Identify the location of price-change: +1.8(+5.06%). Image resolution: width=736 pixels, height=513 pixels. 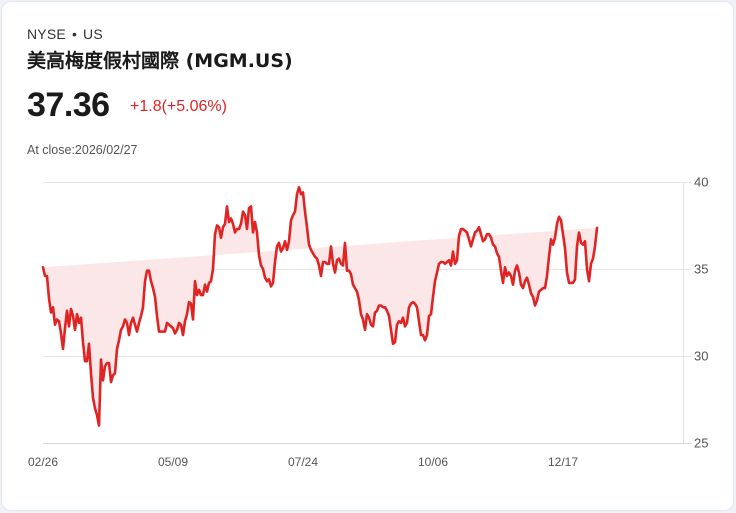
(178, 106).